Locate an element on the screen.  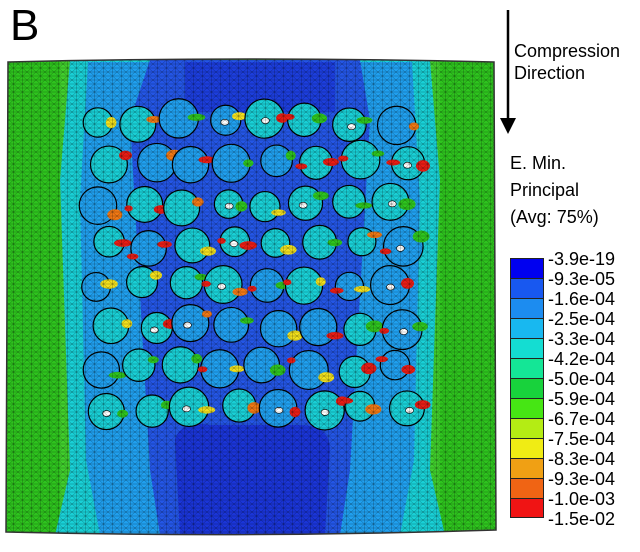
legend-tick-label: -1.6e-04 is located at coordinates (582, 299).